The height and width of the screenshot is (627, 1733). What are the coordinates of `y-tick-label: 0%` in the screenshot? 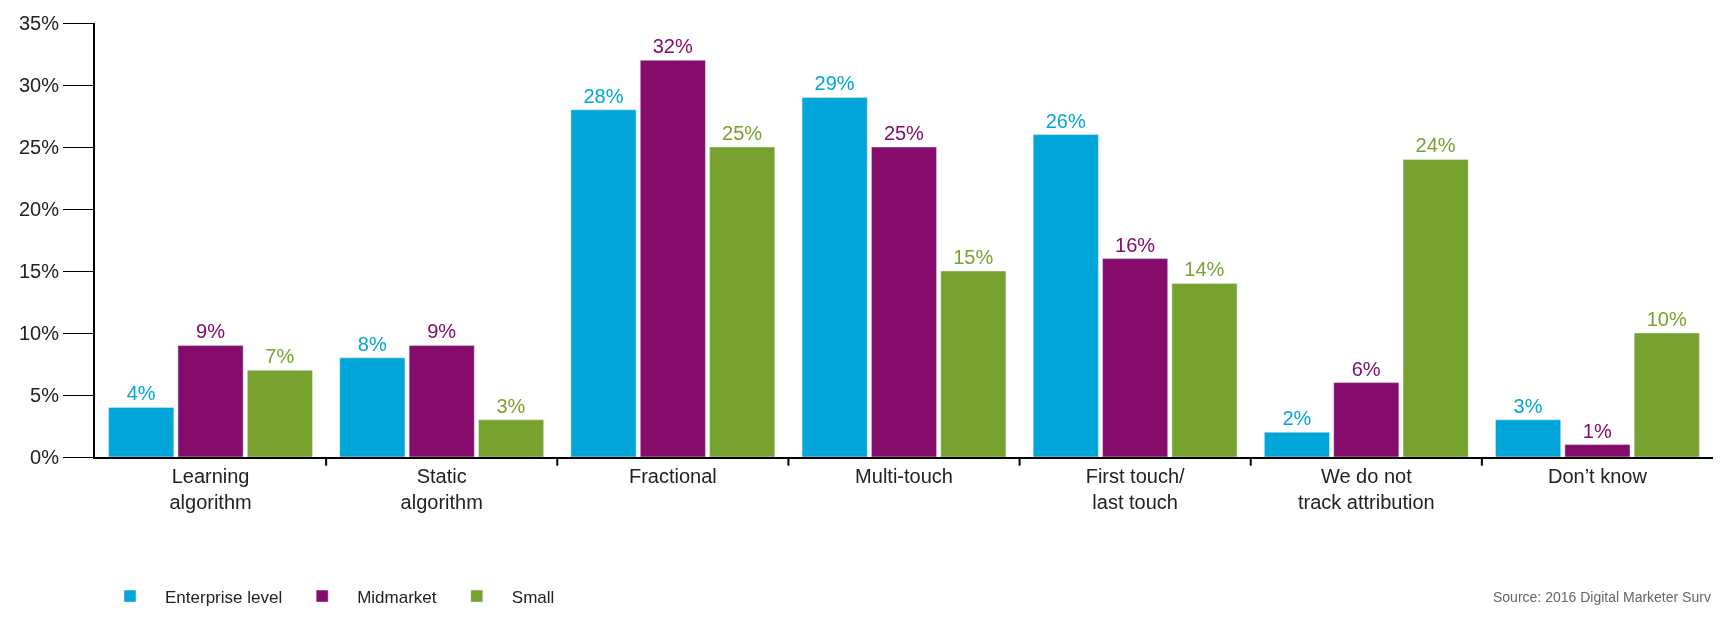 It's located at (45, 457).